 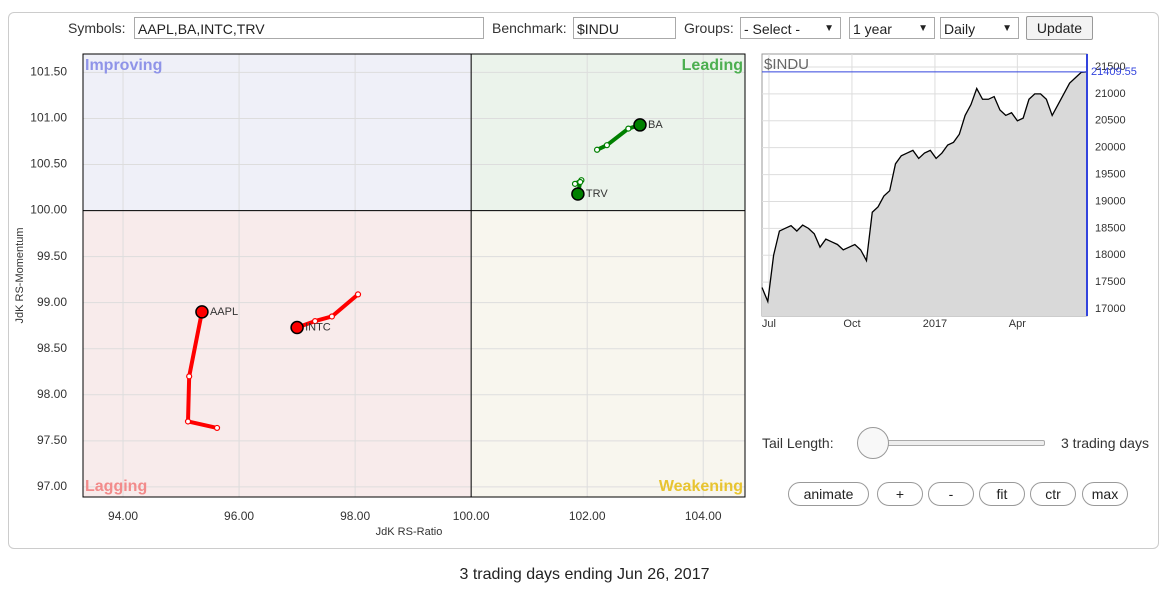 I want to click on symbol-label: INTC, so click(x=318, y=327).